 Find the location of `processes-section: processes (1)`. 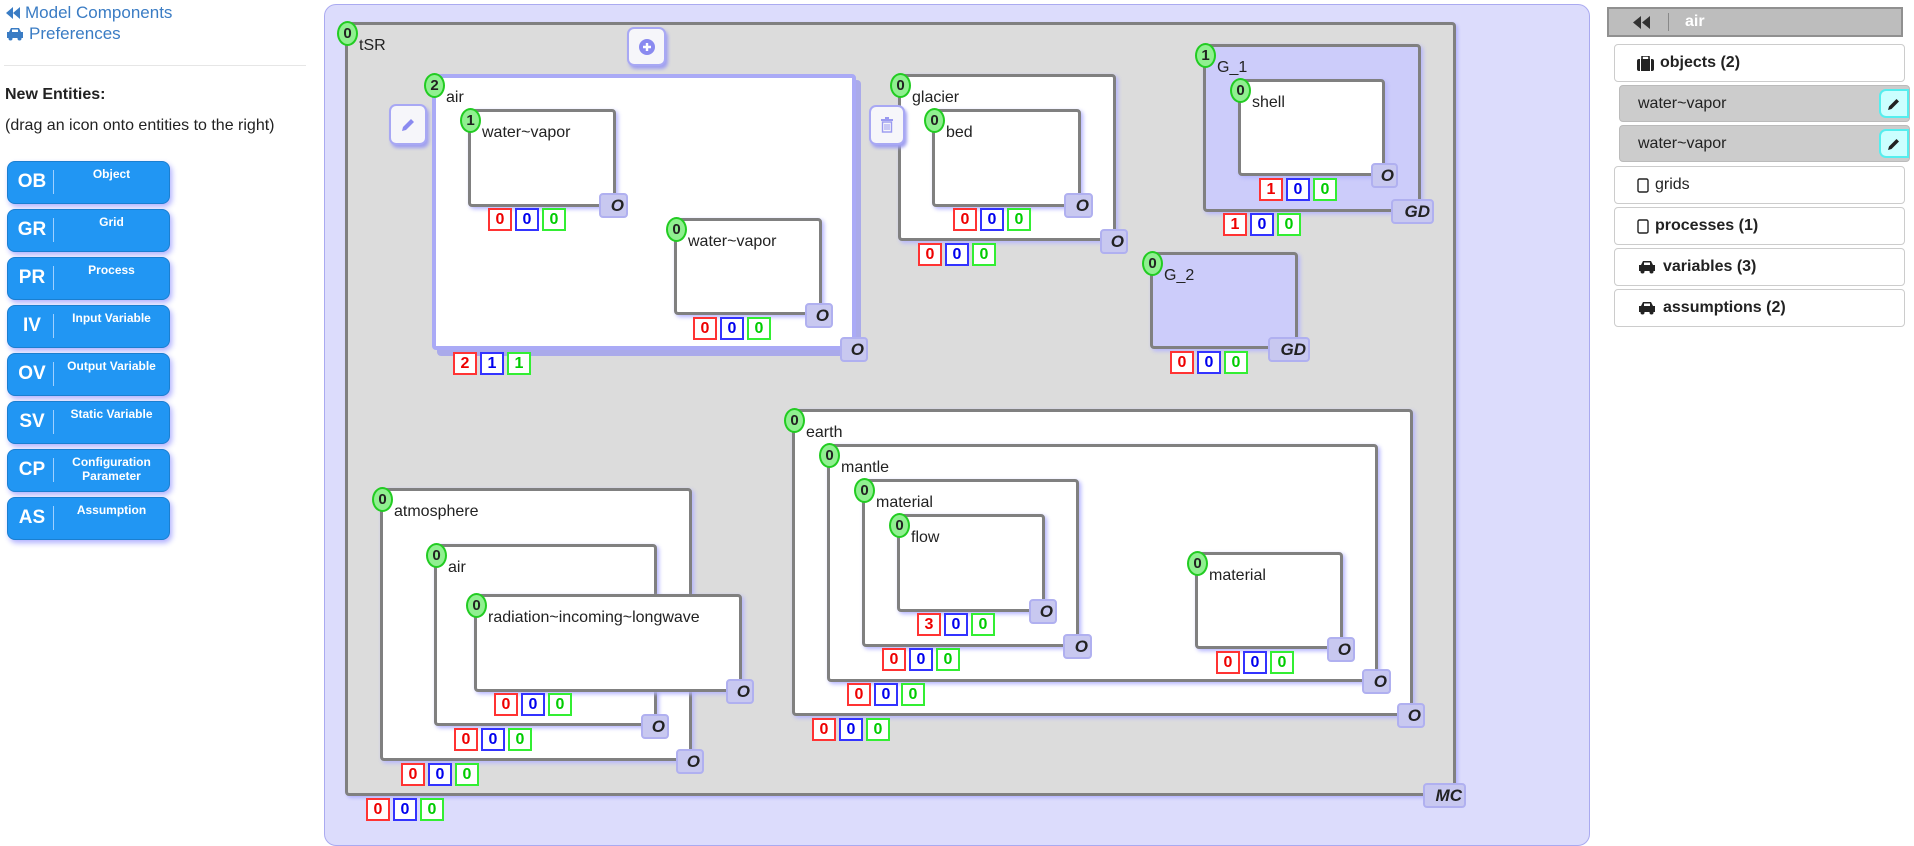

processes-section: processes (1) is located at coordinates (1759, 226).